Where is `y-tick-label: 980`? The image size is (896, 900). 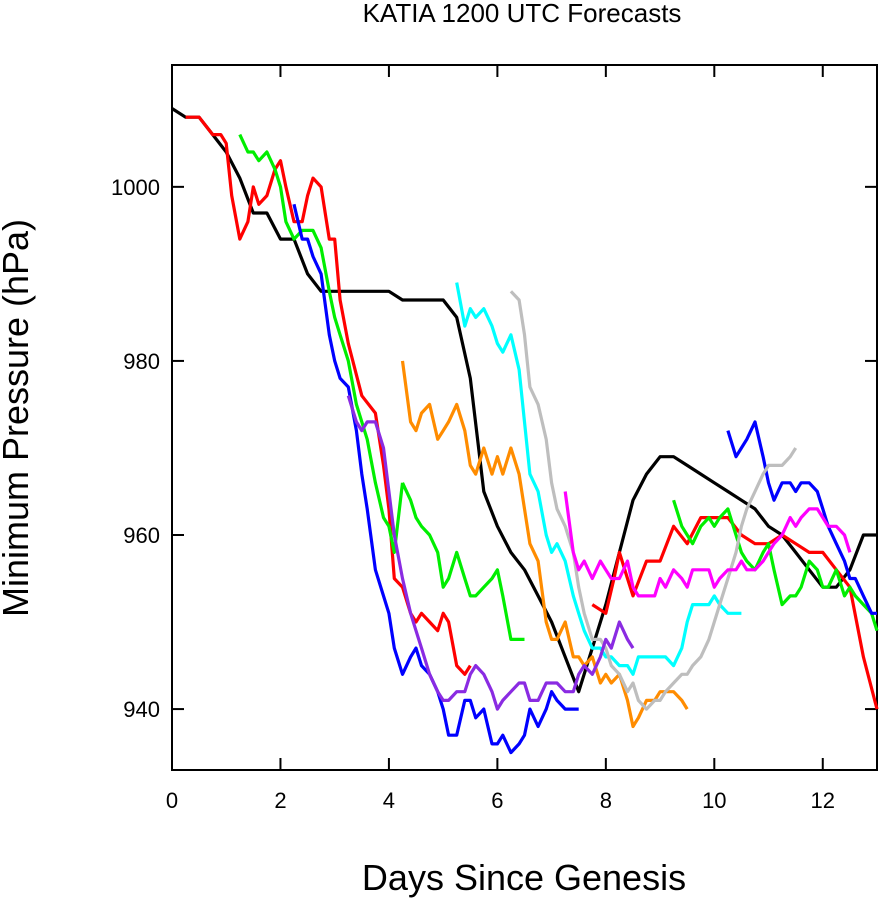 y-tick-label: 980 is located at coordinates (141, 361).